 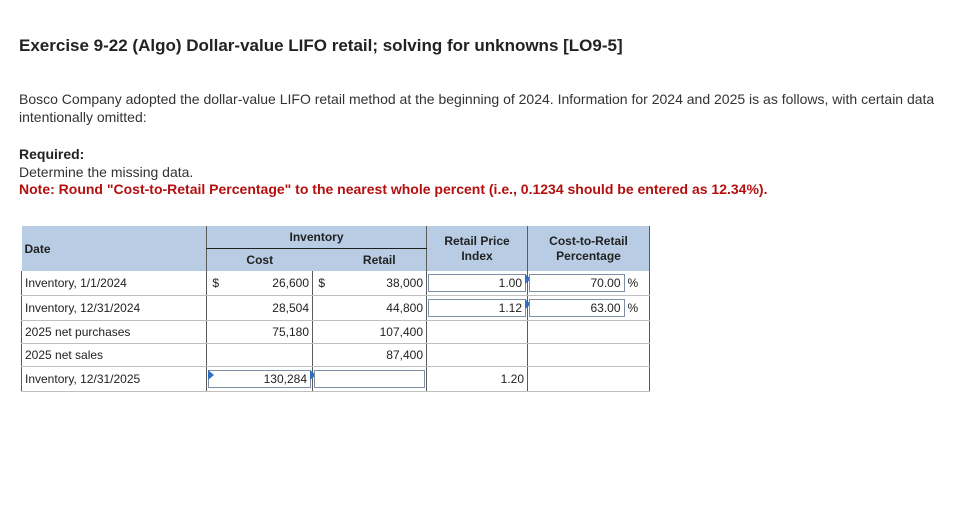 I want to click on index-cell: 1.12, so click(x=478, y=308).